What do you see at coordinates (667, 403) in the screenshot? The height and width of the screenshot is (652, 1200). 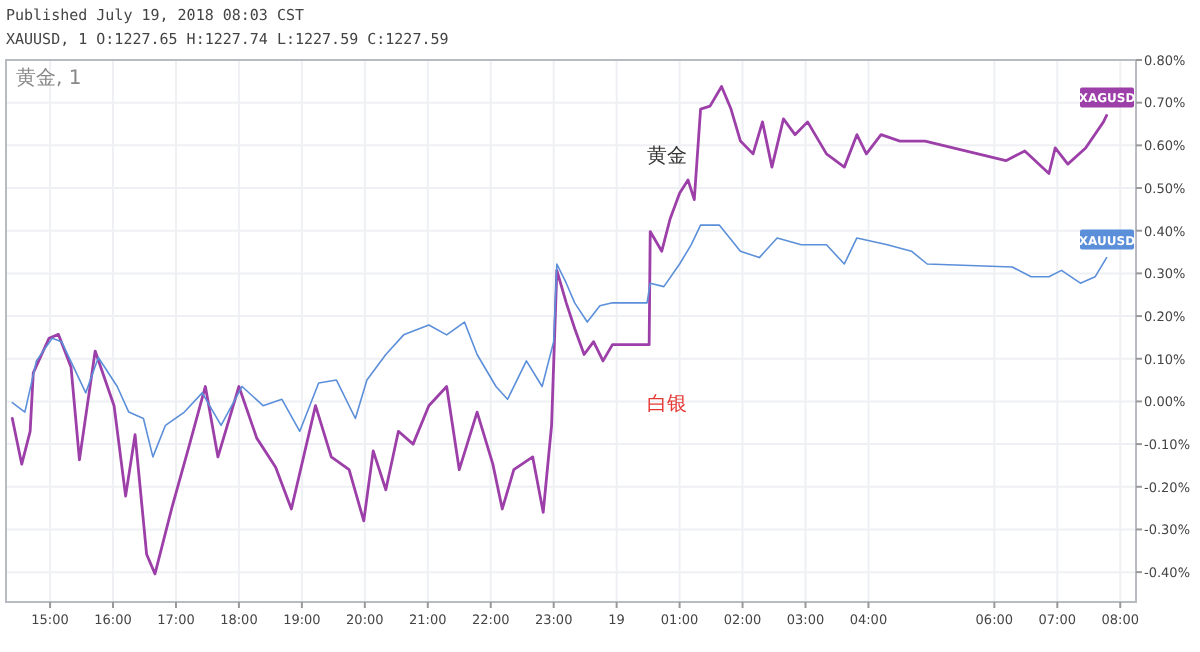 I see `annotation: 白银` at bounding box center [667, 403].